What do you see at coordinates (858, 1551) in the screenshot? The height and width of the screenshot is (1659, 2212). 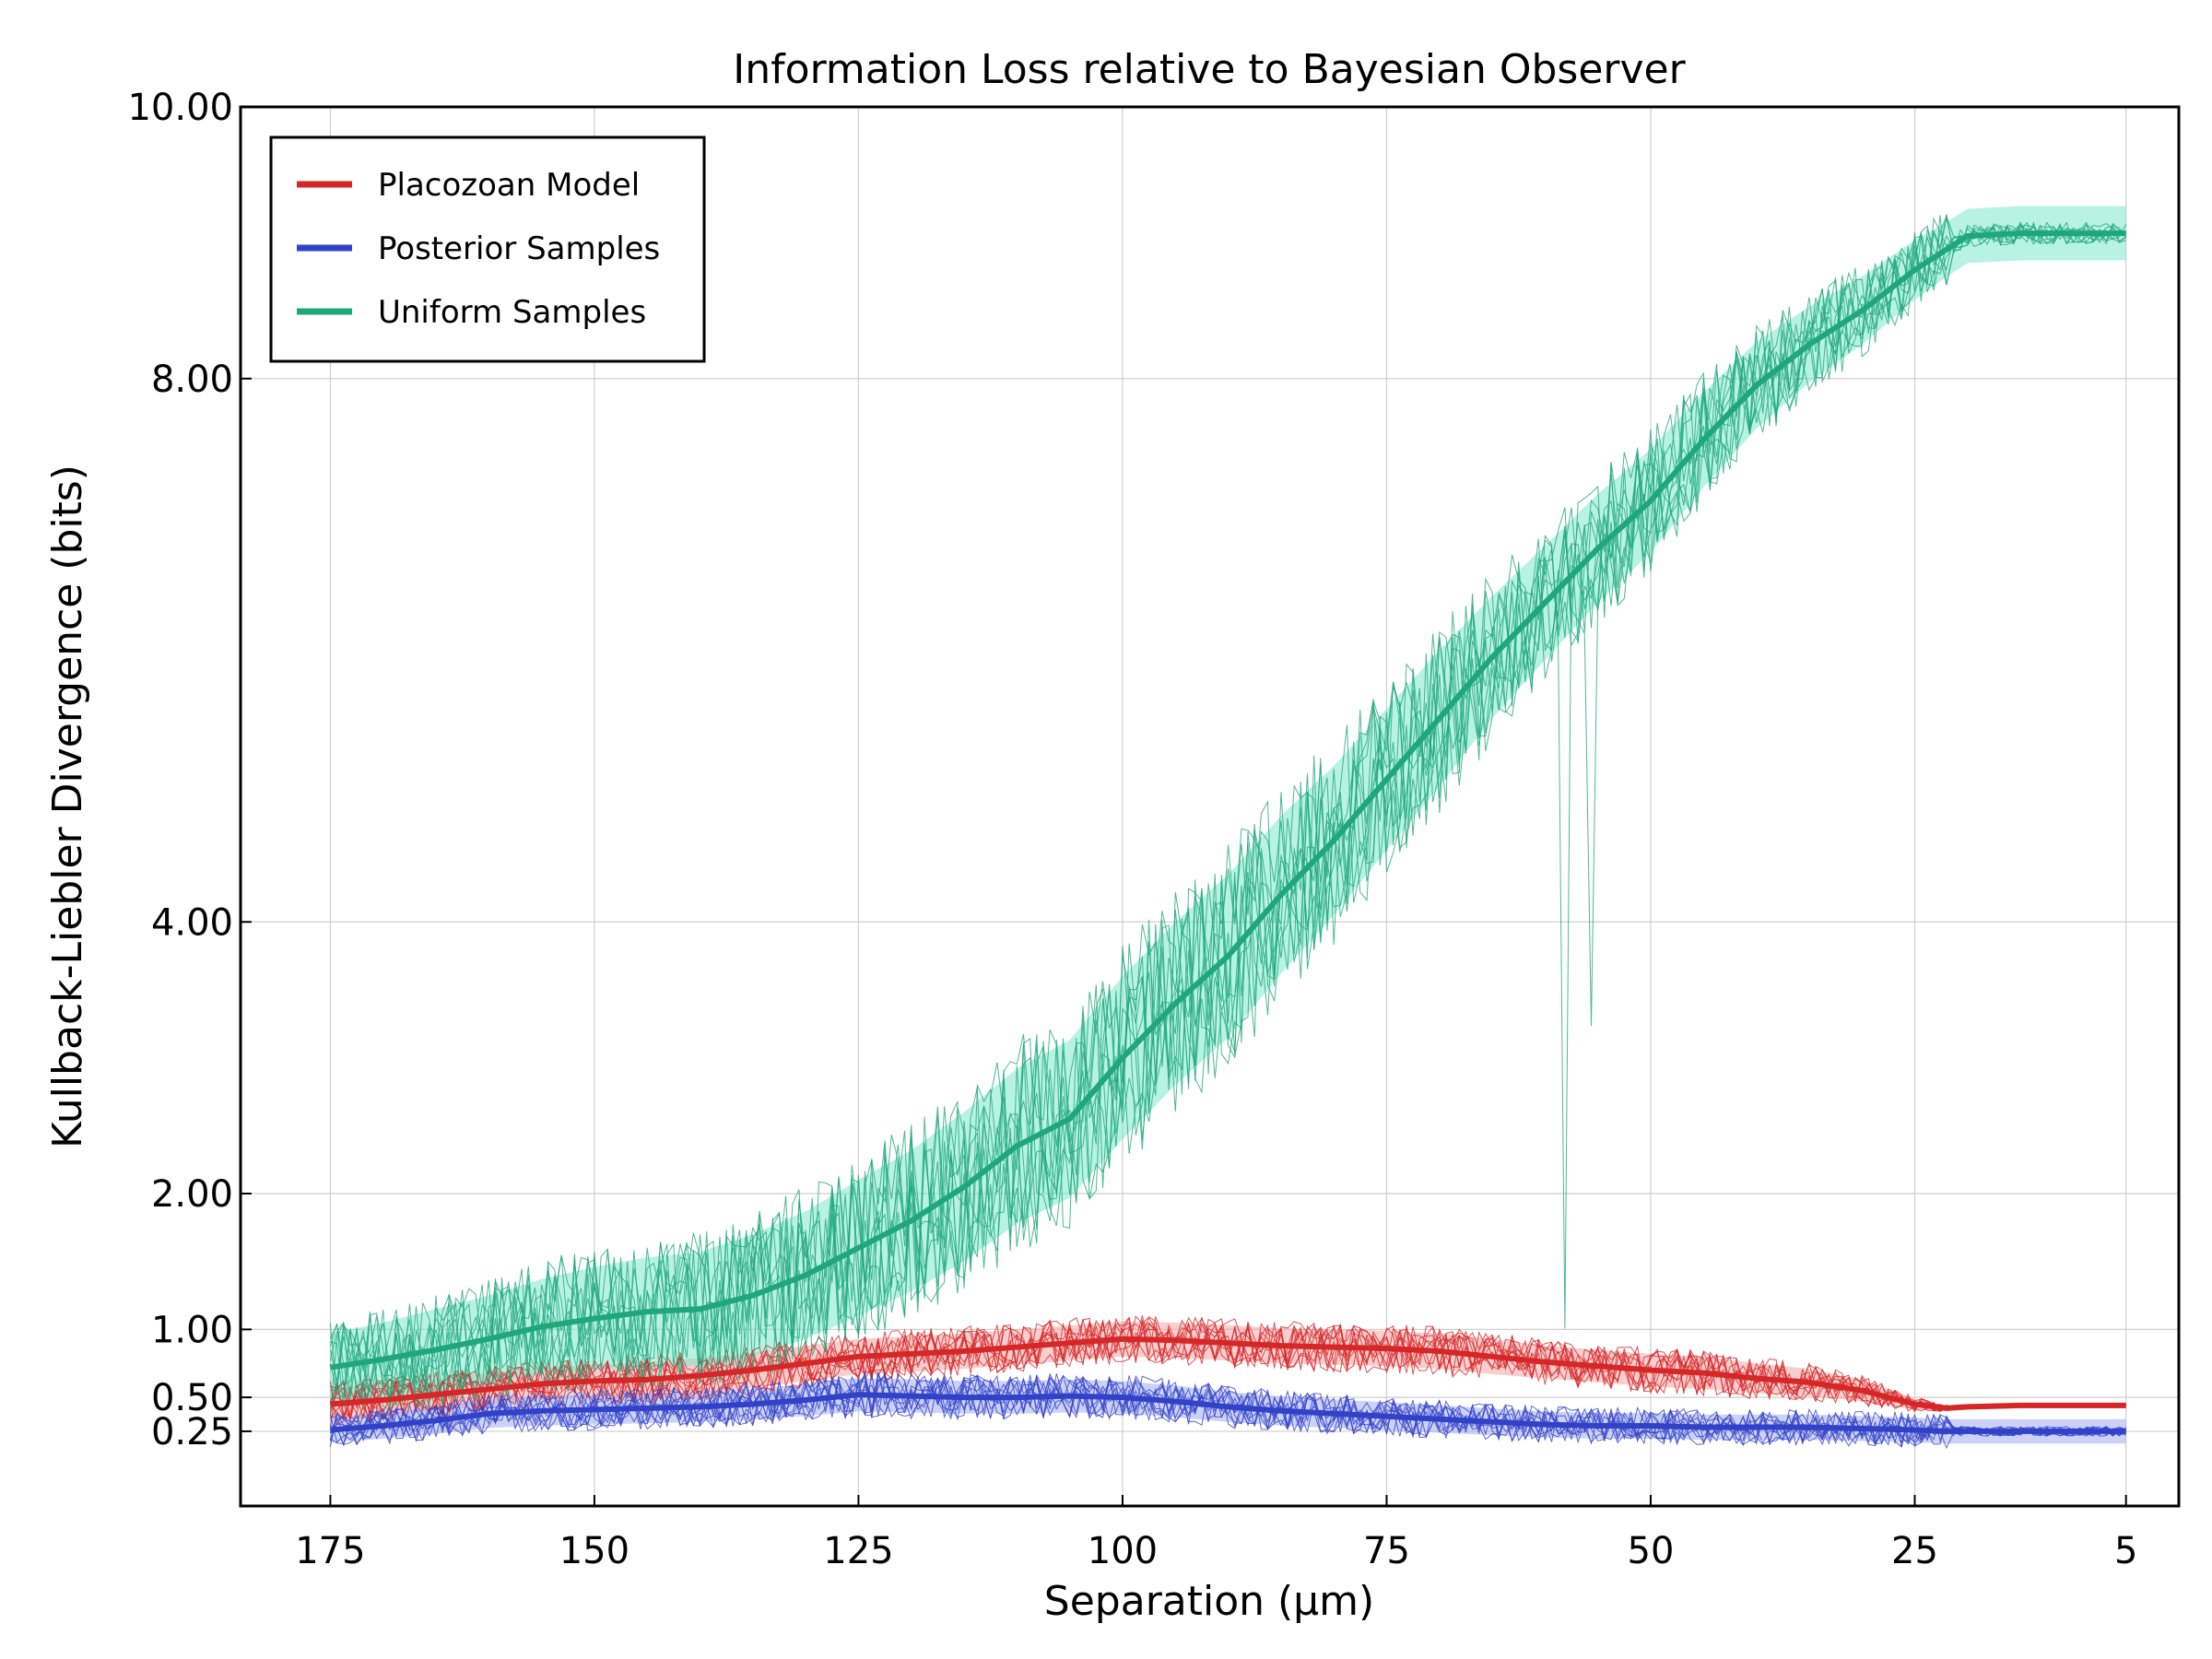 I see `x-tick-label: 125` at bounding box center [858, 1551].